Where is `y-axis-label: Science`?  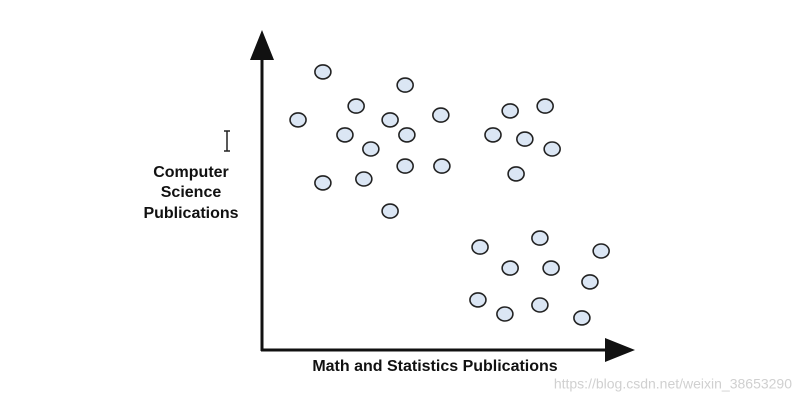
y-axis-label: Science is located at coordinates (191, 192).